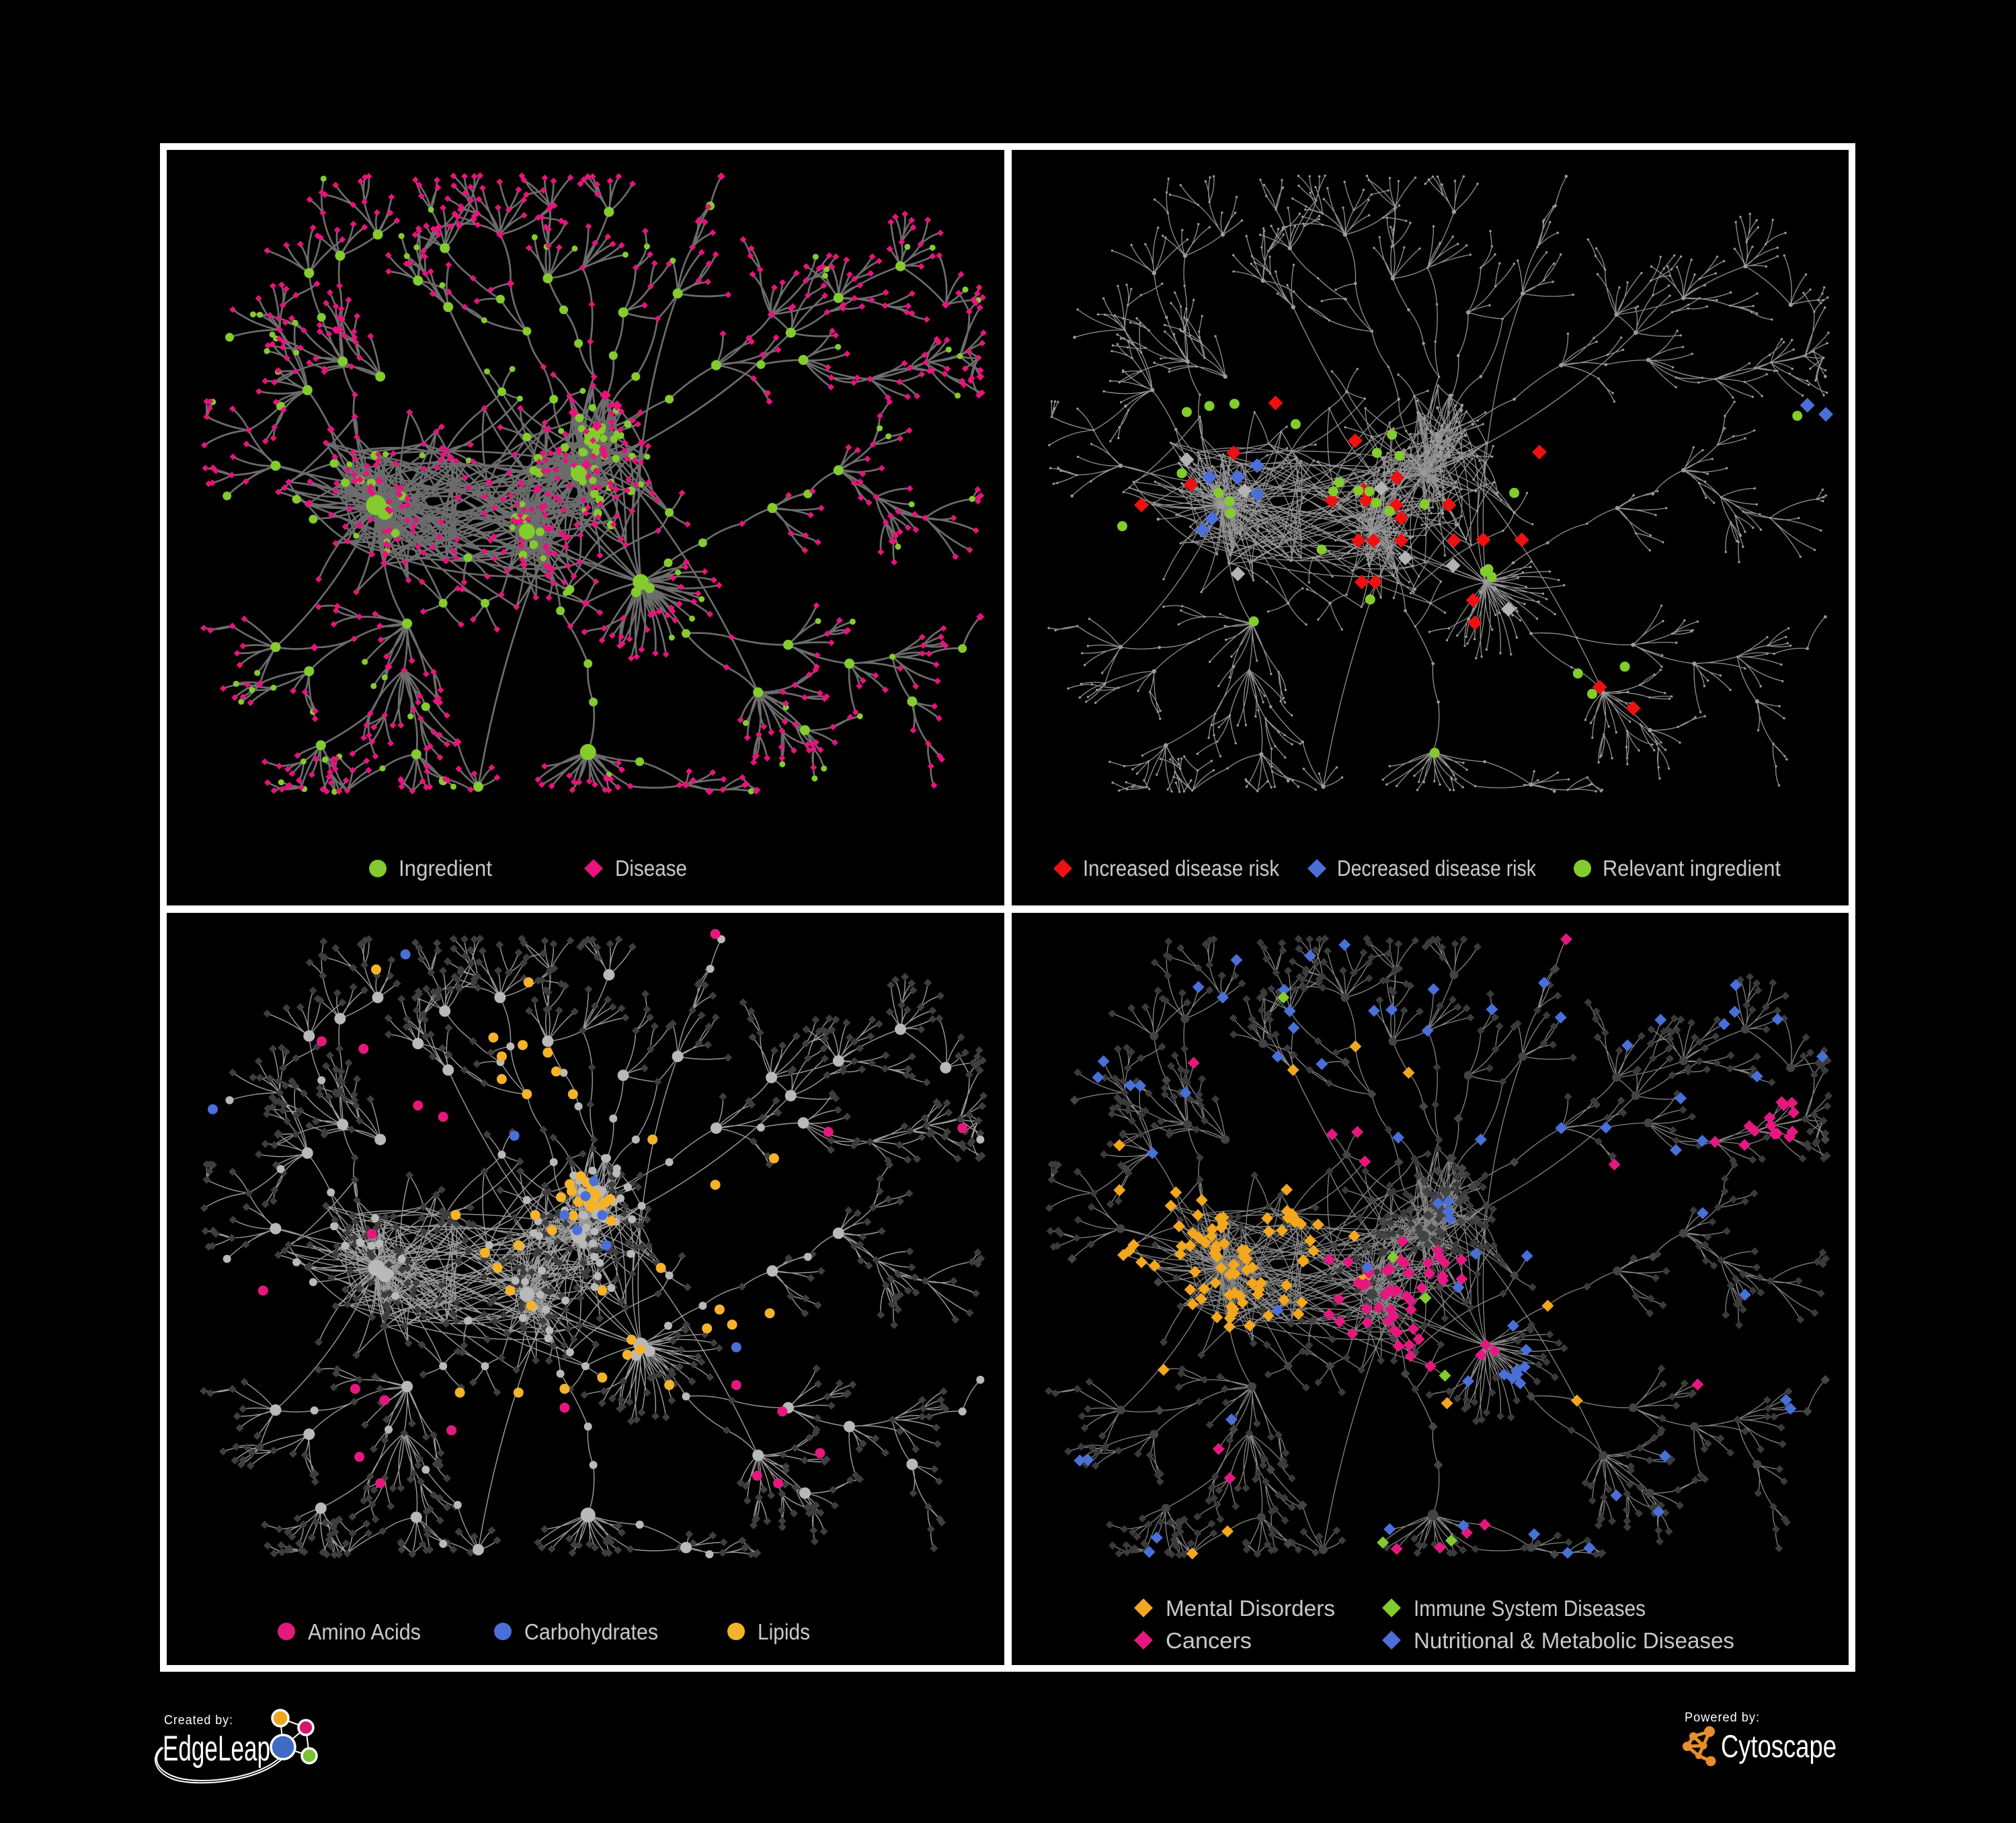 This screenshot has width=2016, height=1823. I want to click on svg-text: Carbohydrates, so click(591, 1631).